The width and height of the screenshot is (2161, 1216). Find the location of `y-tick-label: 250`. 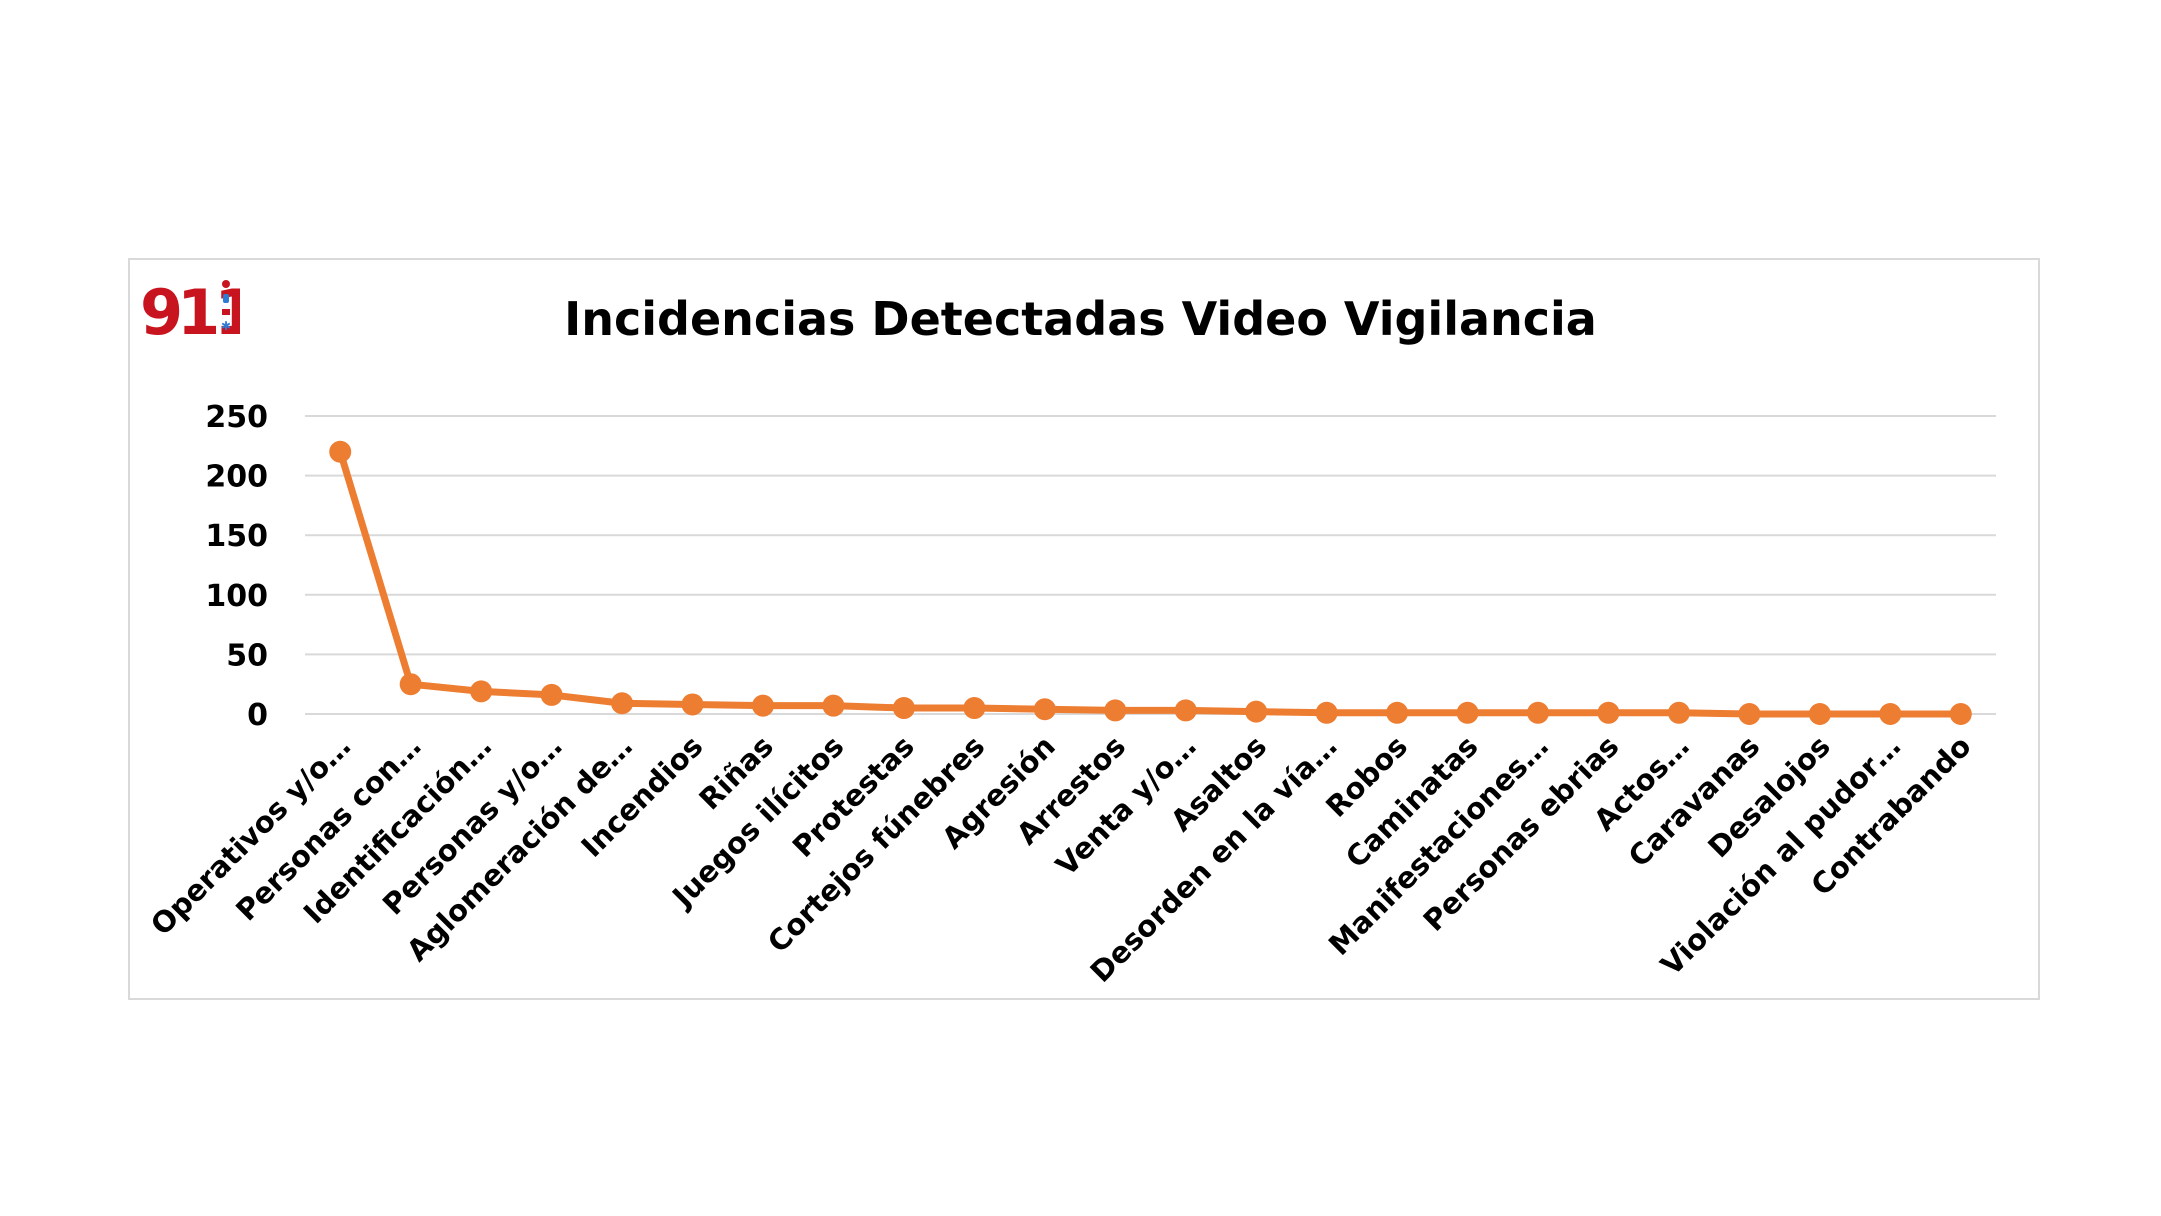

y-tick-label: 250 is located at coordinates (236, 417).